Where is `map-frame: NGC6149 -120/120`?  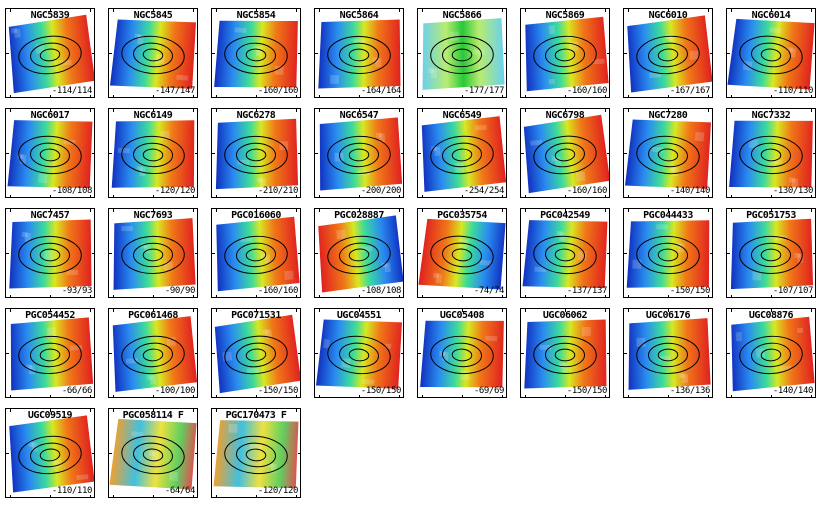
map-frame: NGC6149 -120/120 is located at coordinates (153, 153).